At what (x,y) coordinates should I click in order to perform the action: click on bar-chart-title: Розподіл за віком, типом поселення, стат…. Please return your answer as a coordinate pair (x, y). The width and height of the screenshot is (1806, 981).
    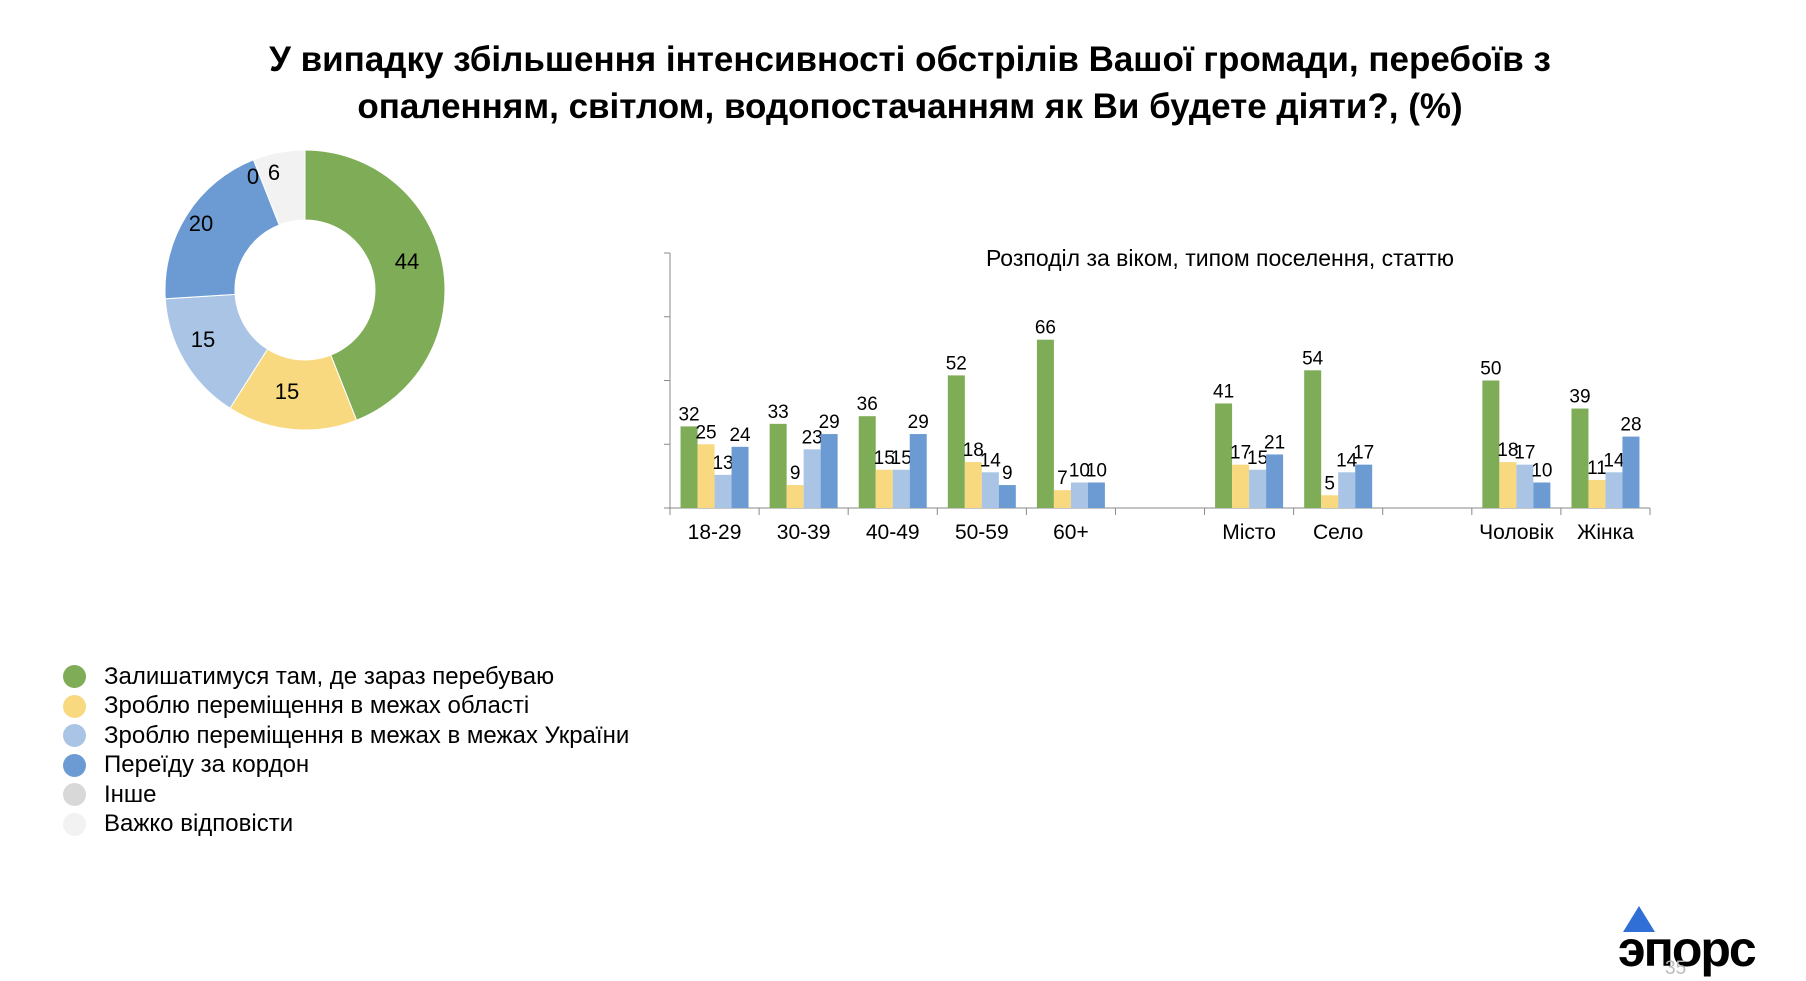
    Looking at the image, I should click on (1220, 258).